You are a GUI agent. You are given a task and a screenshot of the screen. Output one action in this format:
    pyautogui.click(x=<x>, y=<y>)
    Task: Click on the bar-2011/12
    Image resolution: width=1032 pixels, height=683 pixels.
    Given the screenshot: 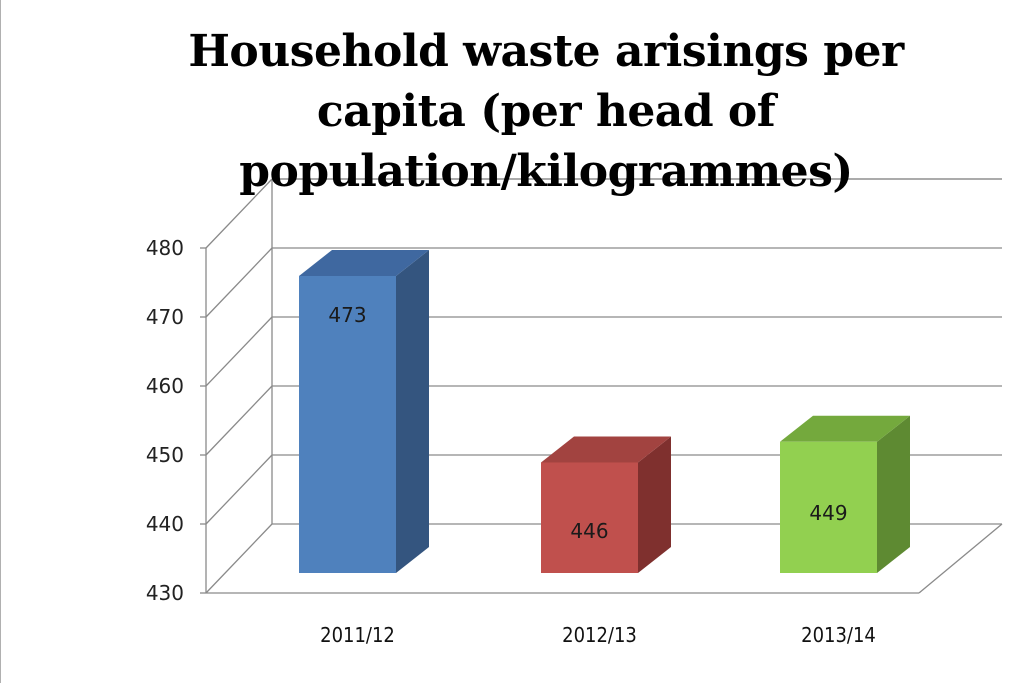 What is the action you would take?
    pyautogui.click(x=364, y=411)
    